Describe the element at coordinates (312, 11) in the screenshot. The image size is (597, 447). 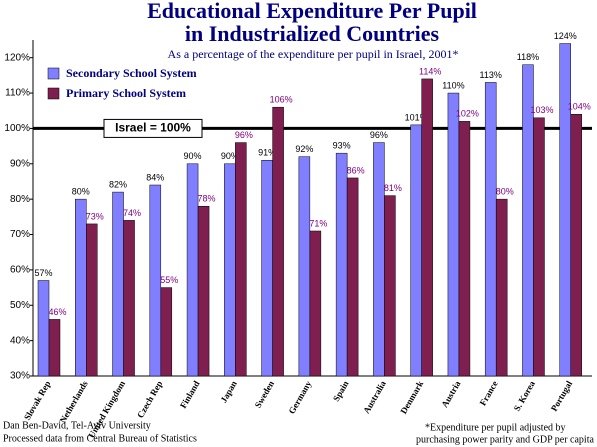
I see `chart-title: Educational Expenditure Per Pupil` at that location.